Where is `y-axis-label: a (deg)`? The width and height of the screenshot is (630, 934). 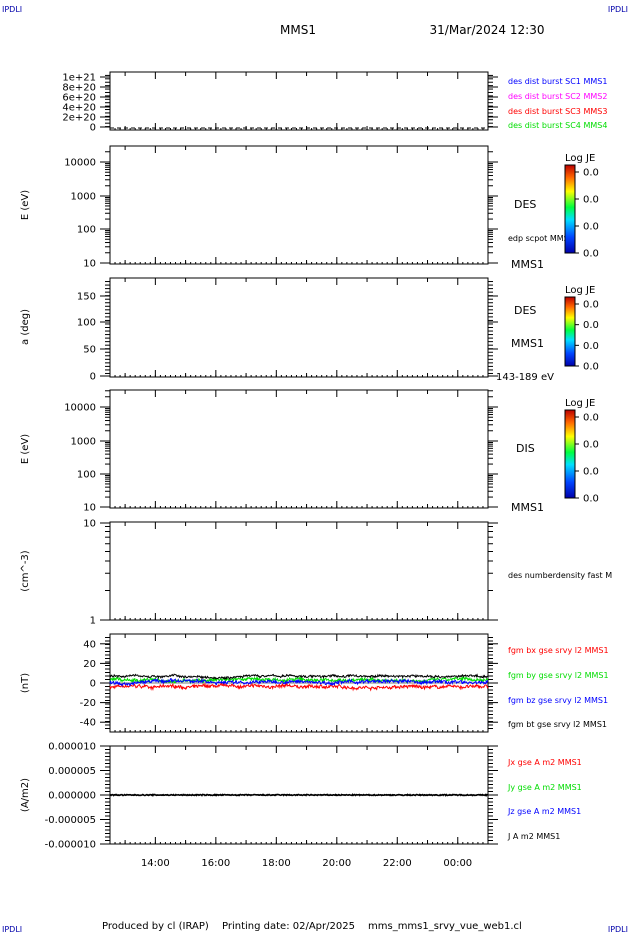
y-axis-label: a (deg) is located at coordinates (25, 327).